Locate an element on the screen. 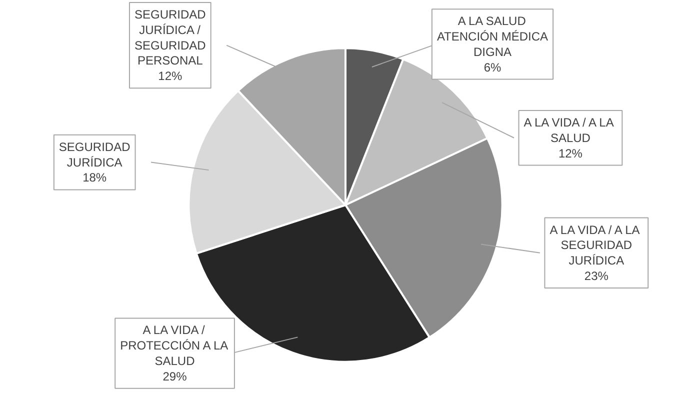  slice-label: SEGURIDAD JURÍDICA is located at coordinates (94, 155).